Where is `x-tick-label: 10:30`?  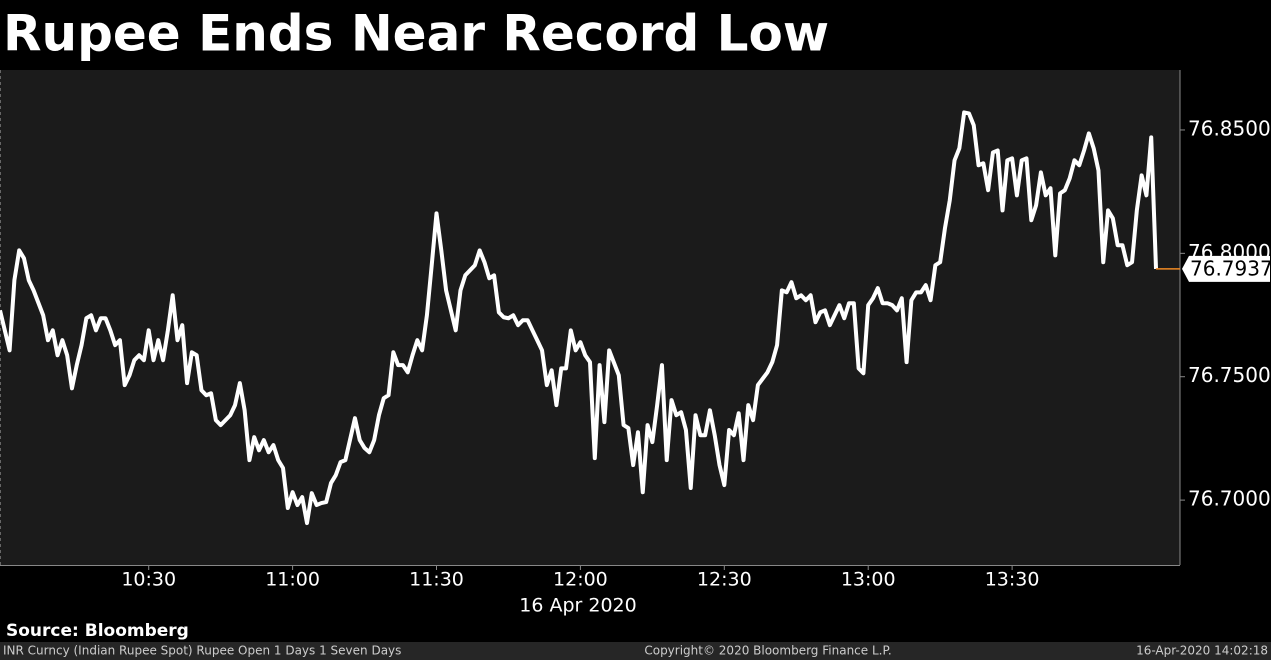 x-tick-label: 10:30 is located at coordinates (148, 580).